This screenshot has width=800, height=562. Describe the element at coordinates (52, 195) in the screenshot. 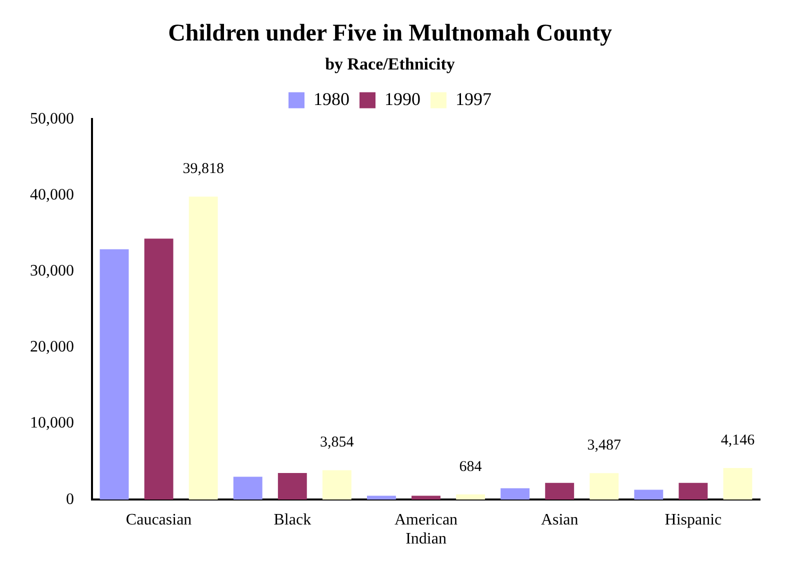

I see `y-tick-label: 40,000` at that location.